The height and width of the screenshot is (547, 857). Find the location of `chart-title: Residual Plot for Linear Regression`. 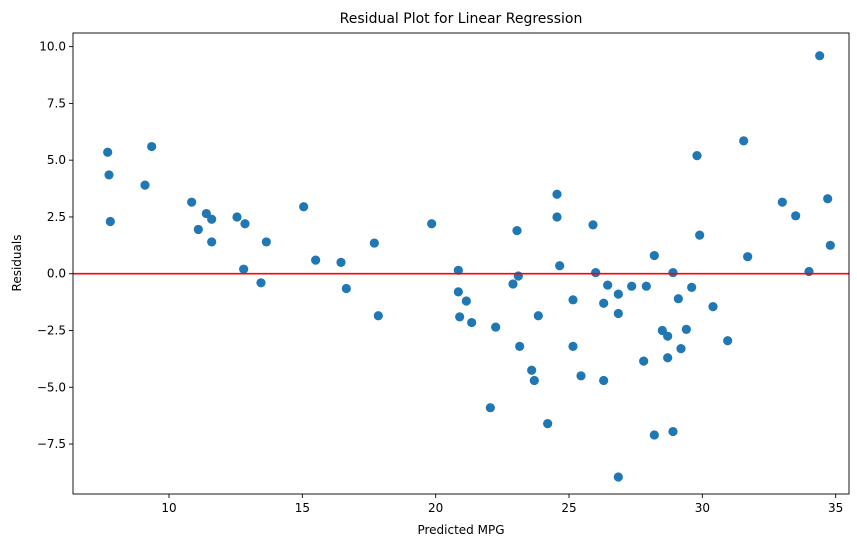

chart-title: Residual Plot for Linear Regression is located at coordinates (461, 19).